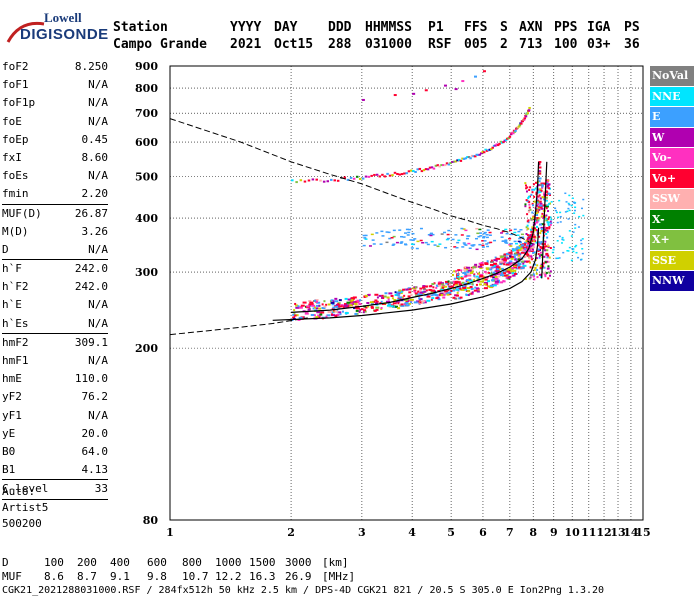  What do you see at coordinates (672, 76) in the screenshot?
I see `legend-item-noval: NoVal` at bounding box center [672, 76].